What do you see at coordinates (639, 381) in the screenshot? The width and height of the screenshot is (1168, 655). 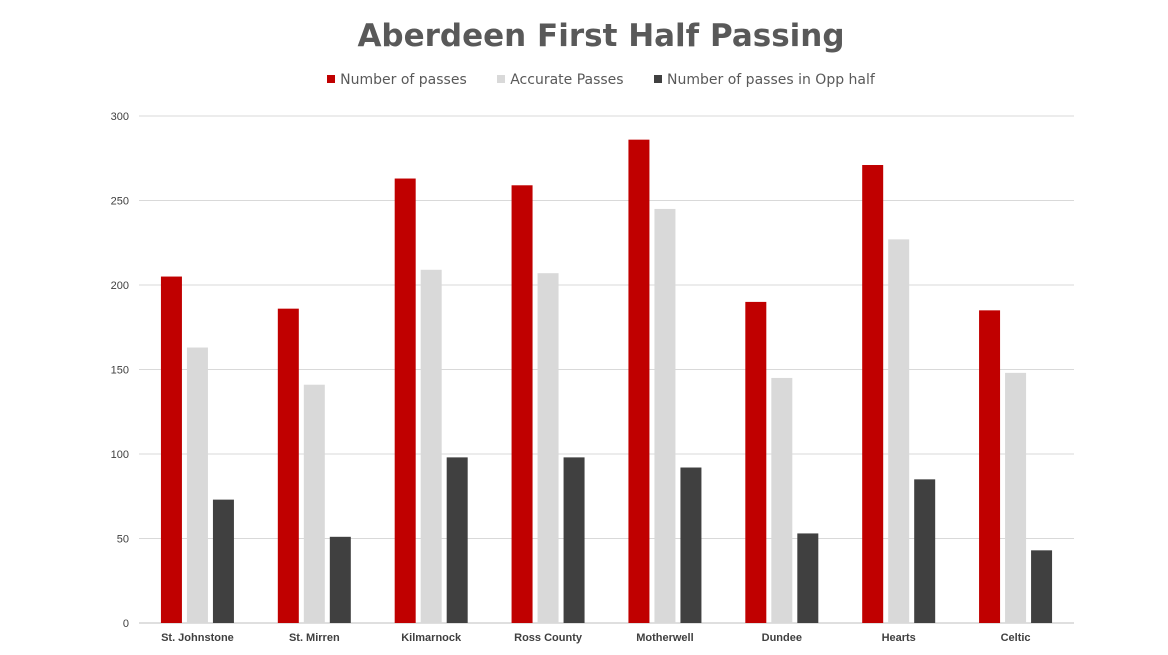 I see `bar-number-of-passes-motherwell` at bounding box center [639, 381].